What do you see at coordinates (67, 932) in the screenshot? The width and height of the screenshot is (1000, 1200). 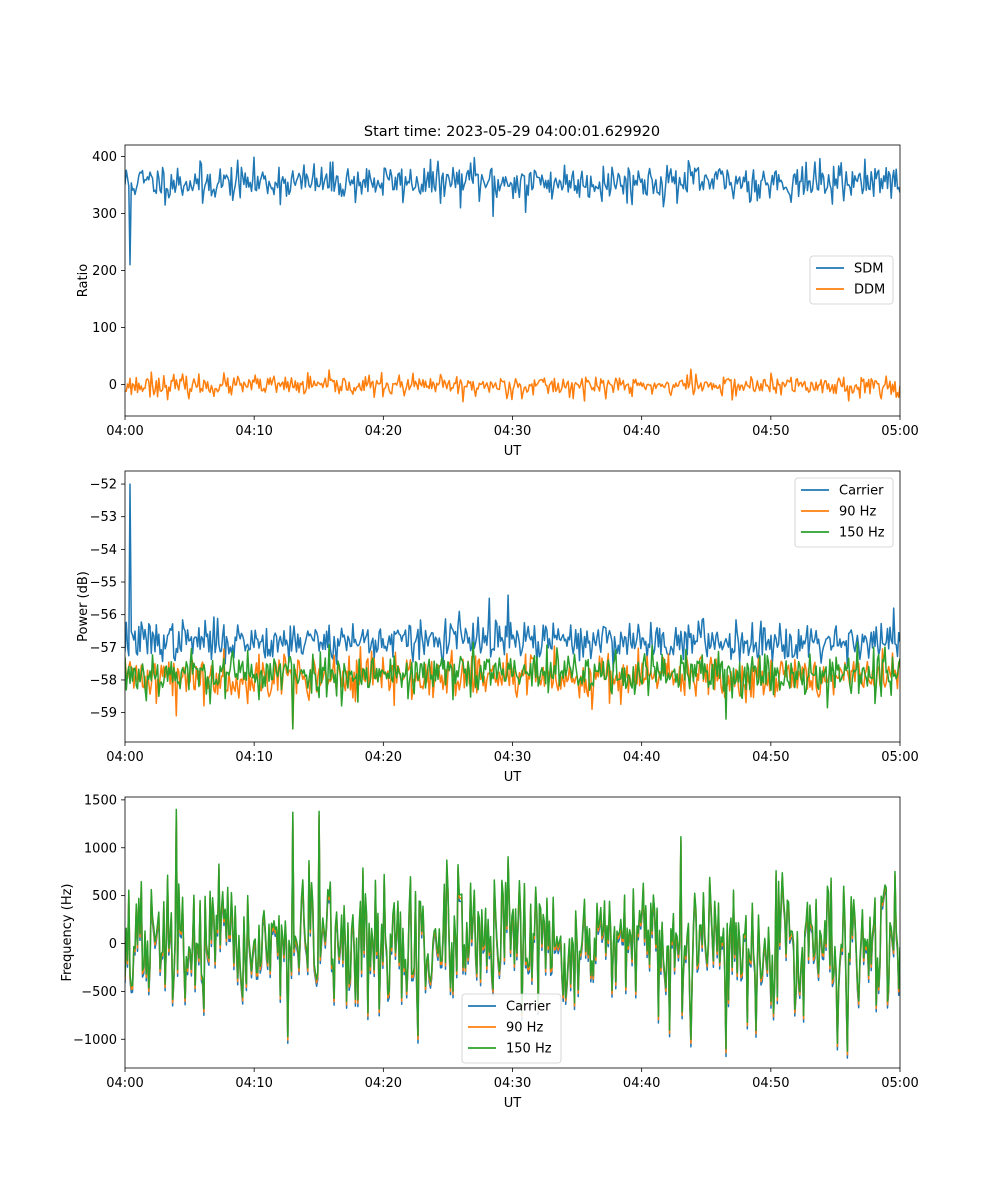 I see `y-axis-label: Frequency (Hz)` at bounding box center [67, 932].